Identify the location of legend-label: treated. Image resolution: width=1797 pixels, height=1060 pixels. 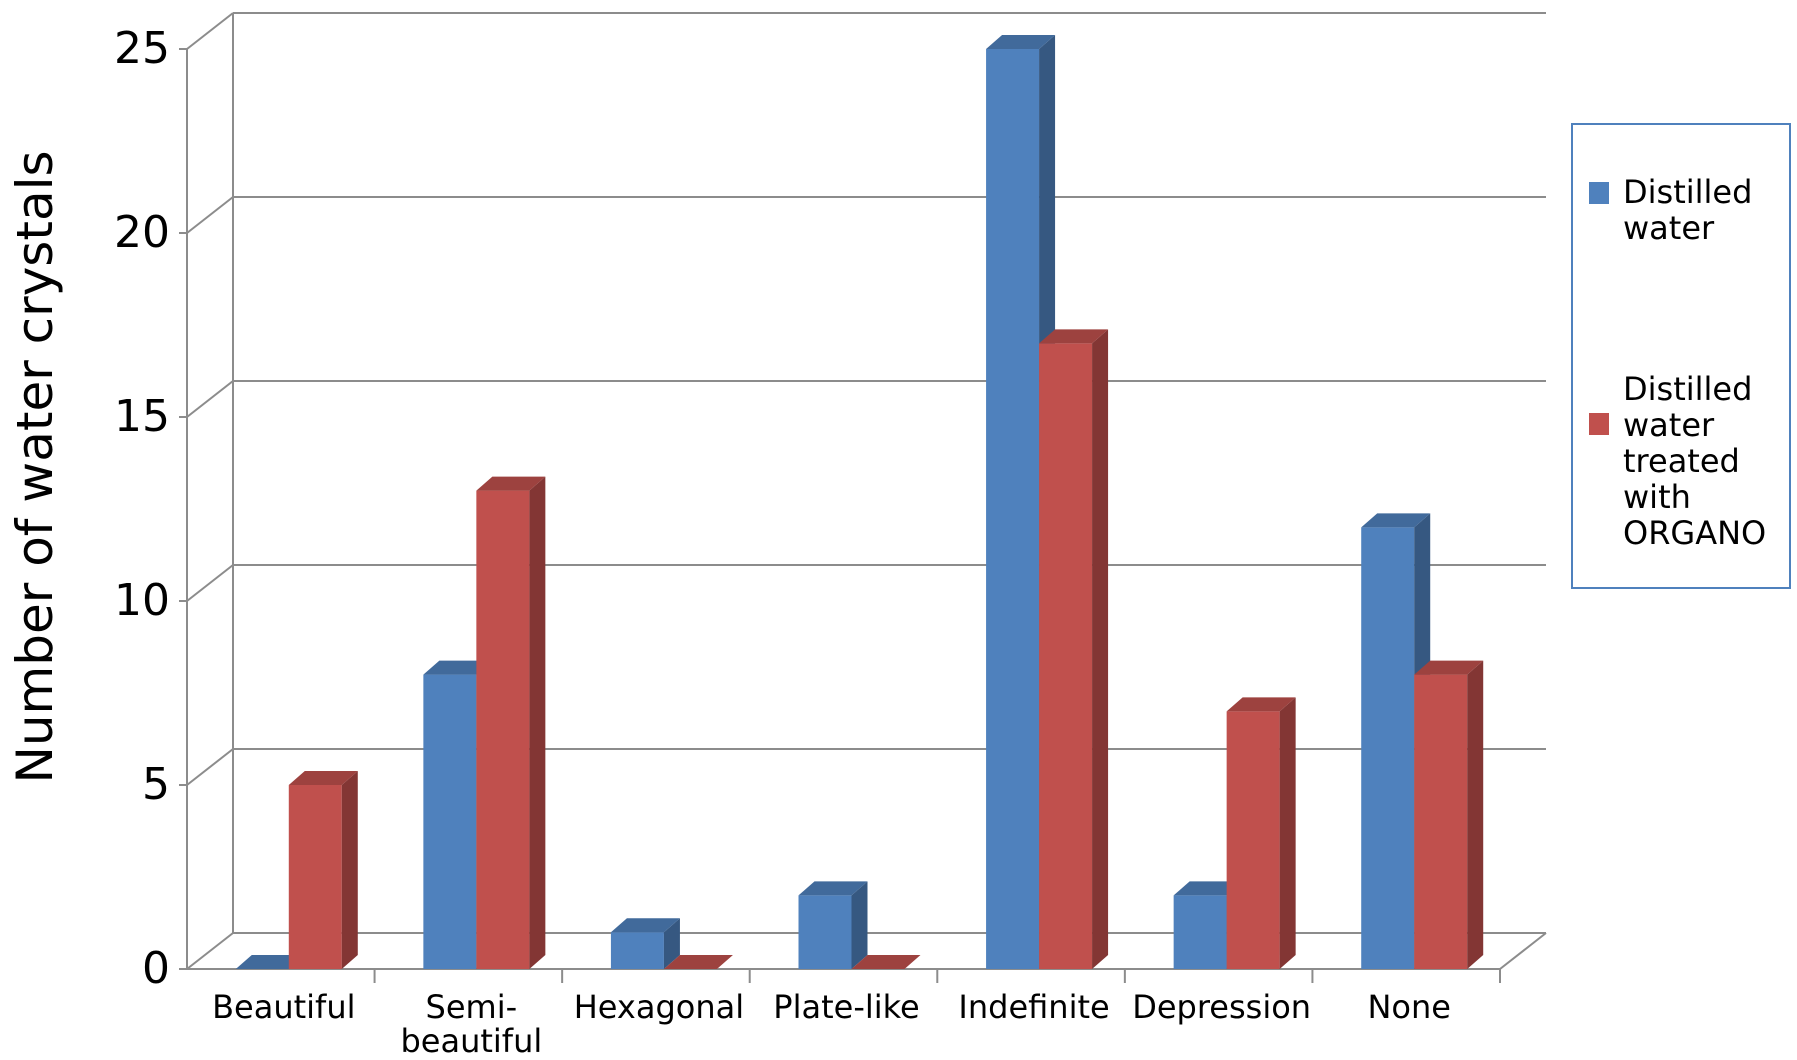
(1681, 461).